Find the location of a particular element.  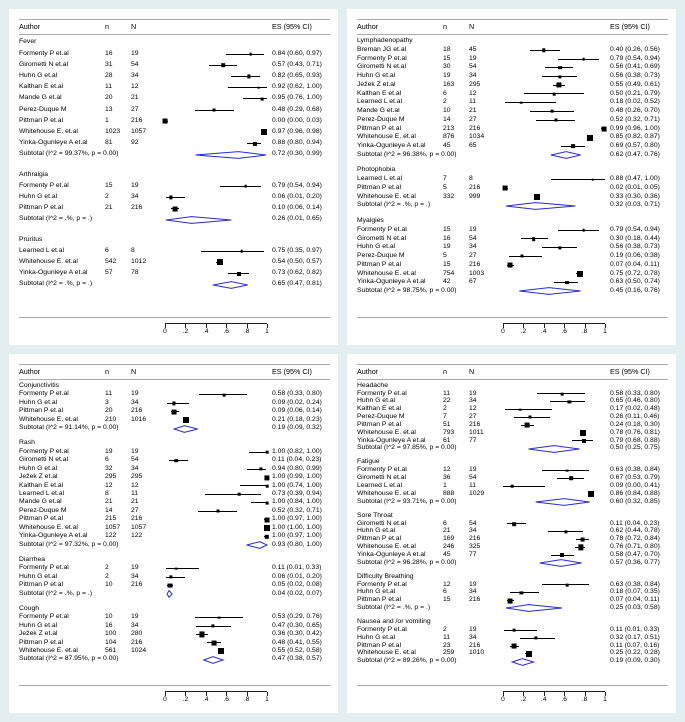

es-ci-label: 0.33 (0.30, 0.36) is located at coordinates (635, 196).